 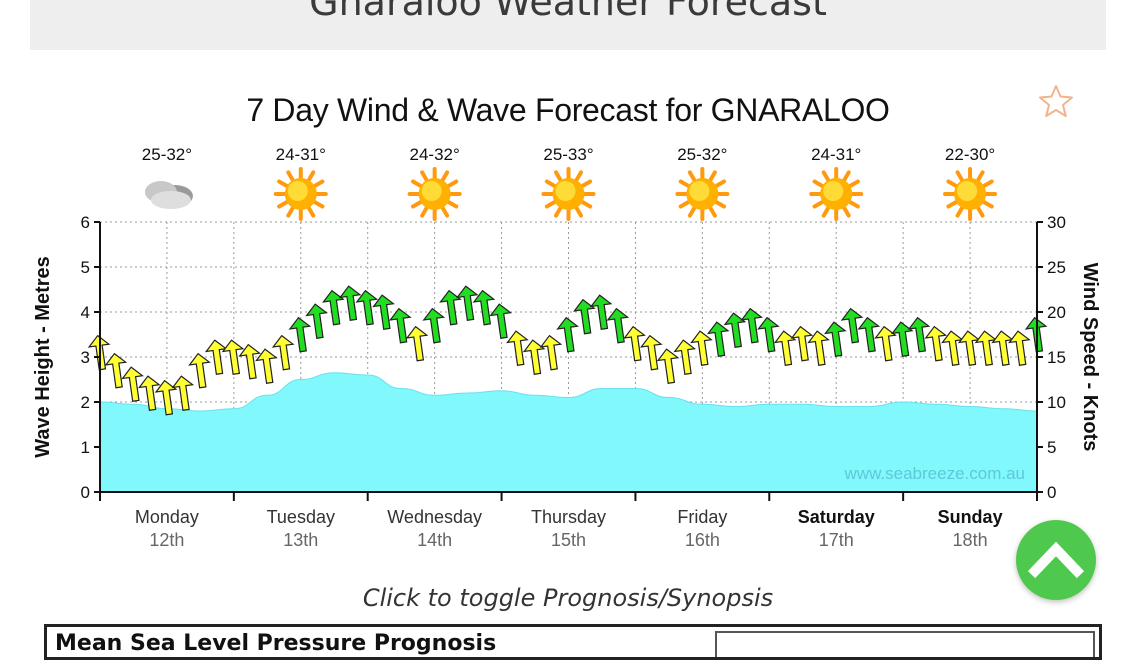 I want to click on watermark-text: www.seabreeze.com.au, so click(x=934, y=473).